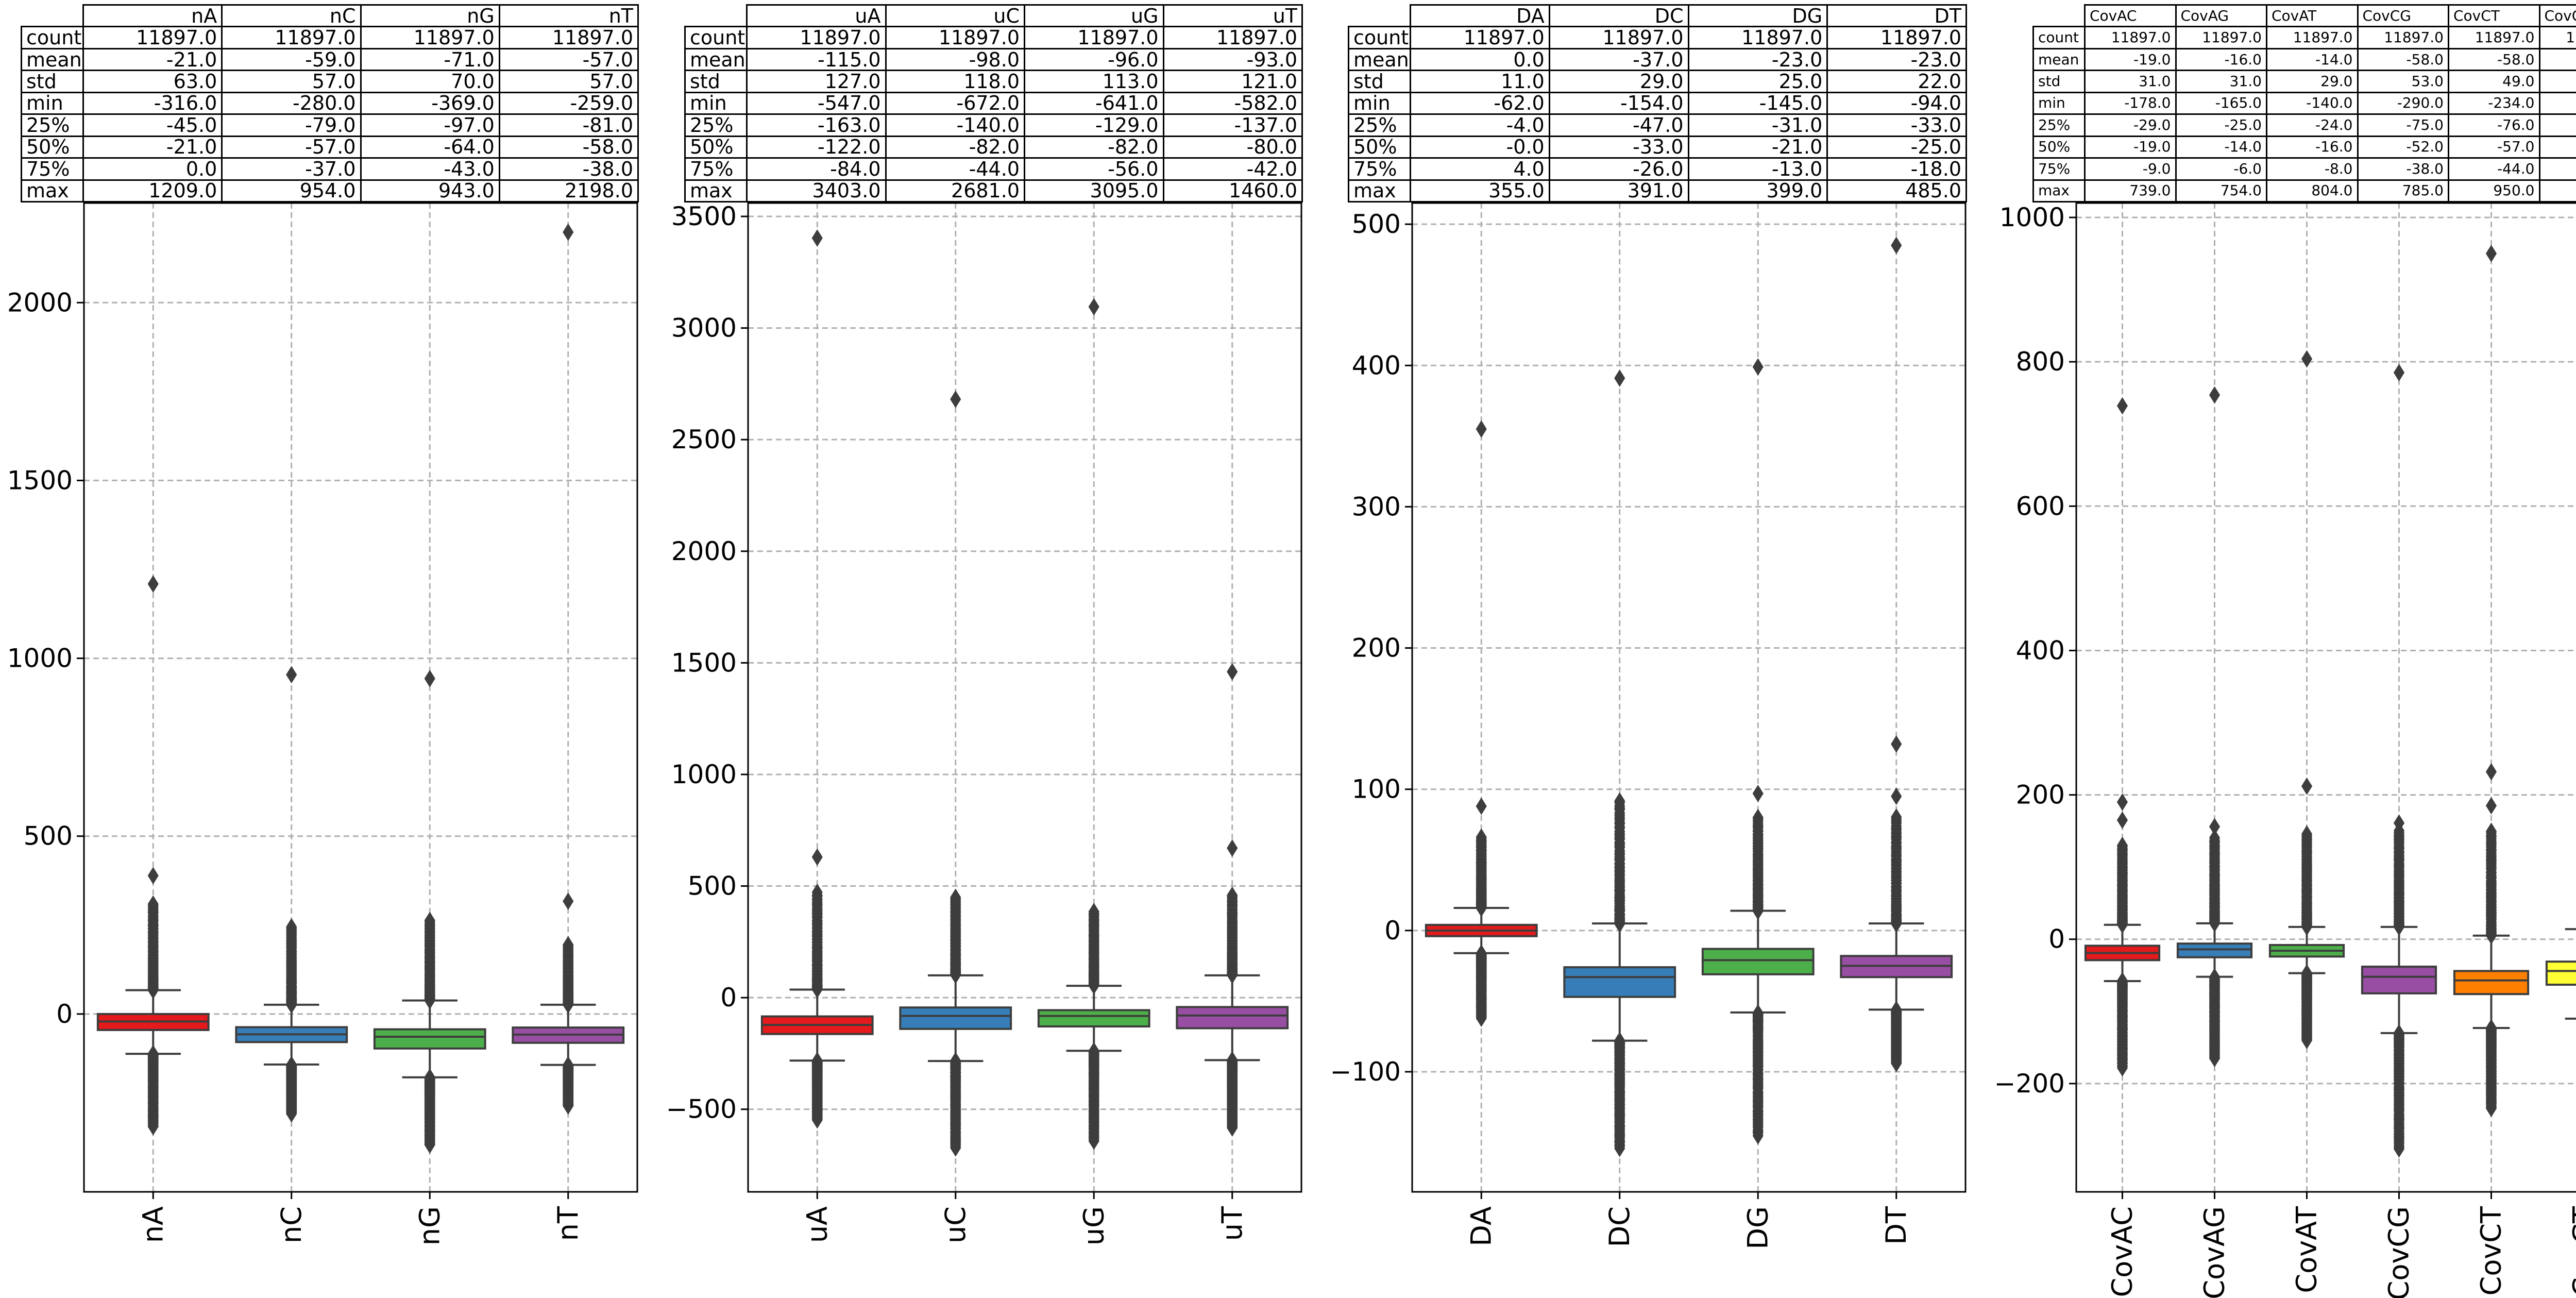 The height and width of the screenshot is (1298, 2576). What do you see at coordinates (1618, 16) in the screenshot?
I see `table-column-header: DC` at bounding box center [1618, 16].